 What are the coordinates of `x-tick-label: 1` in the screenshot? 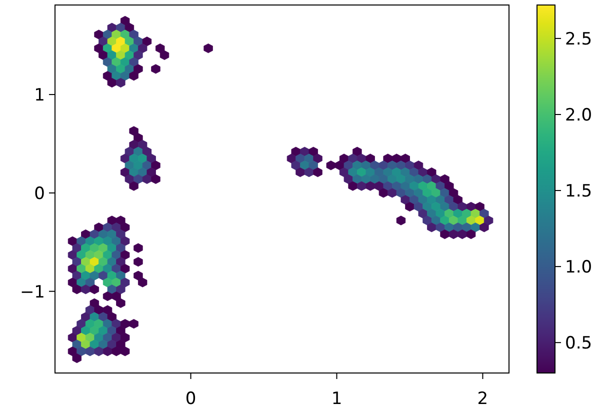 It's located at (336, 399).